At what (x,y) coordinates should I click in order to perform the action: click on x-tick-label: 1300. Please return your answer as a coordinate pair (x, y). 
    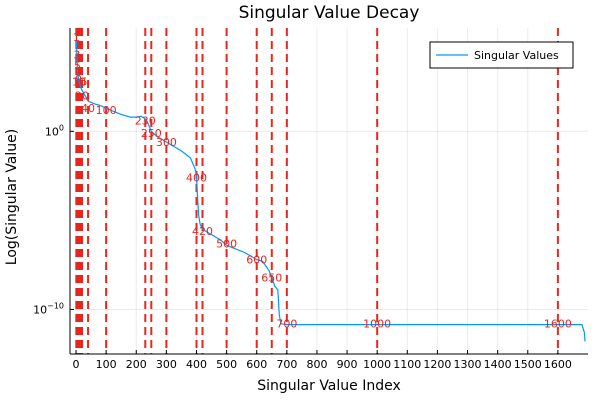
    Looking at the image, I should click on (468, 364).